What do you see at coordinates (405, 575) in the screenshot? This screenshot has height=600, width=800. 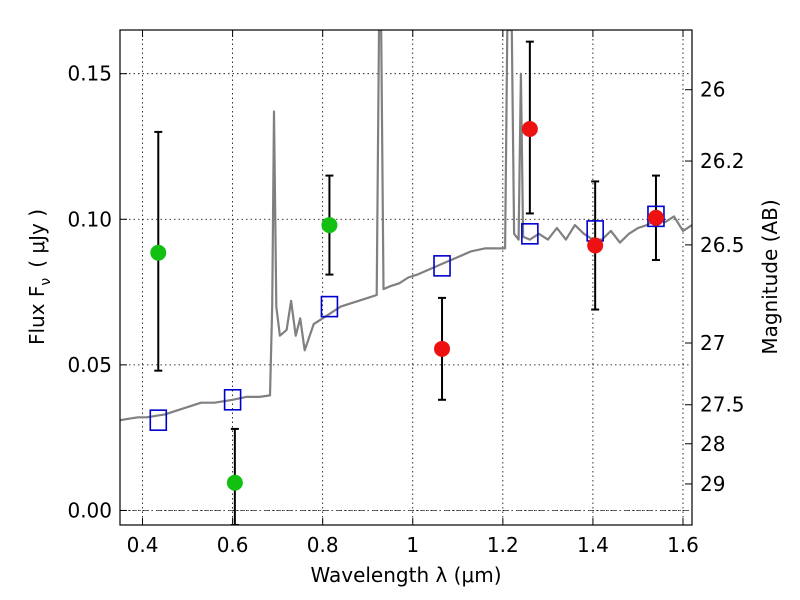 I see `x-axis-label: Wavelength λ (μm)` at bounding box center [405, 575].